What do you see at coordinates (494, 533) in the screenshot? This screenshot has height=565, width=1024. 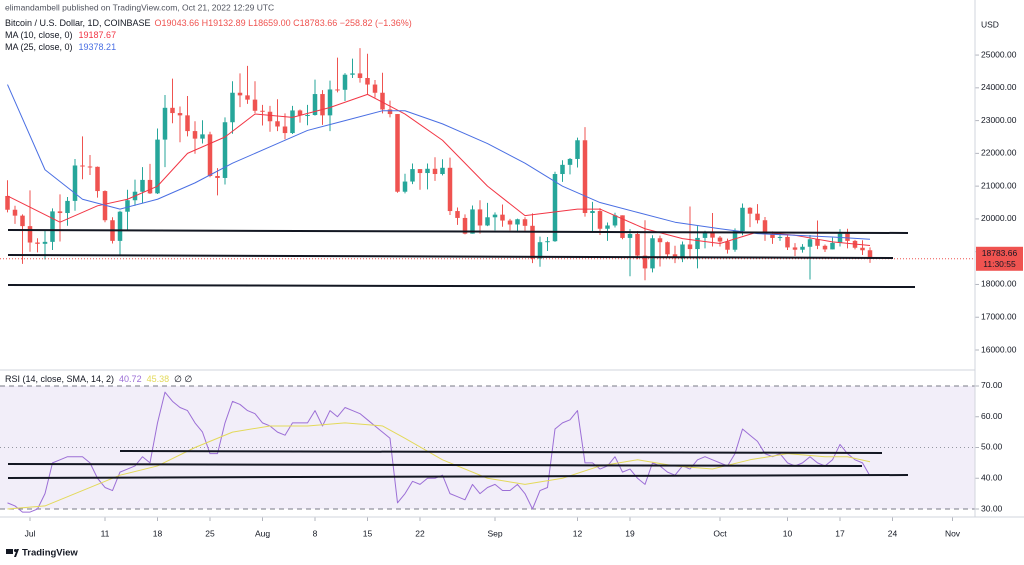 I see `x-tick-label: Sep` at bounding box center [494, 533].